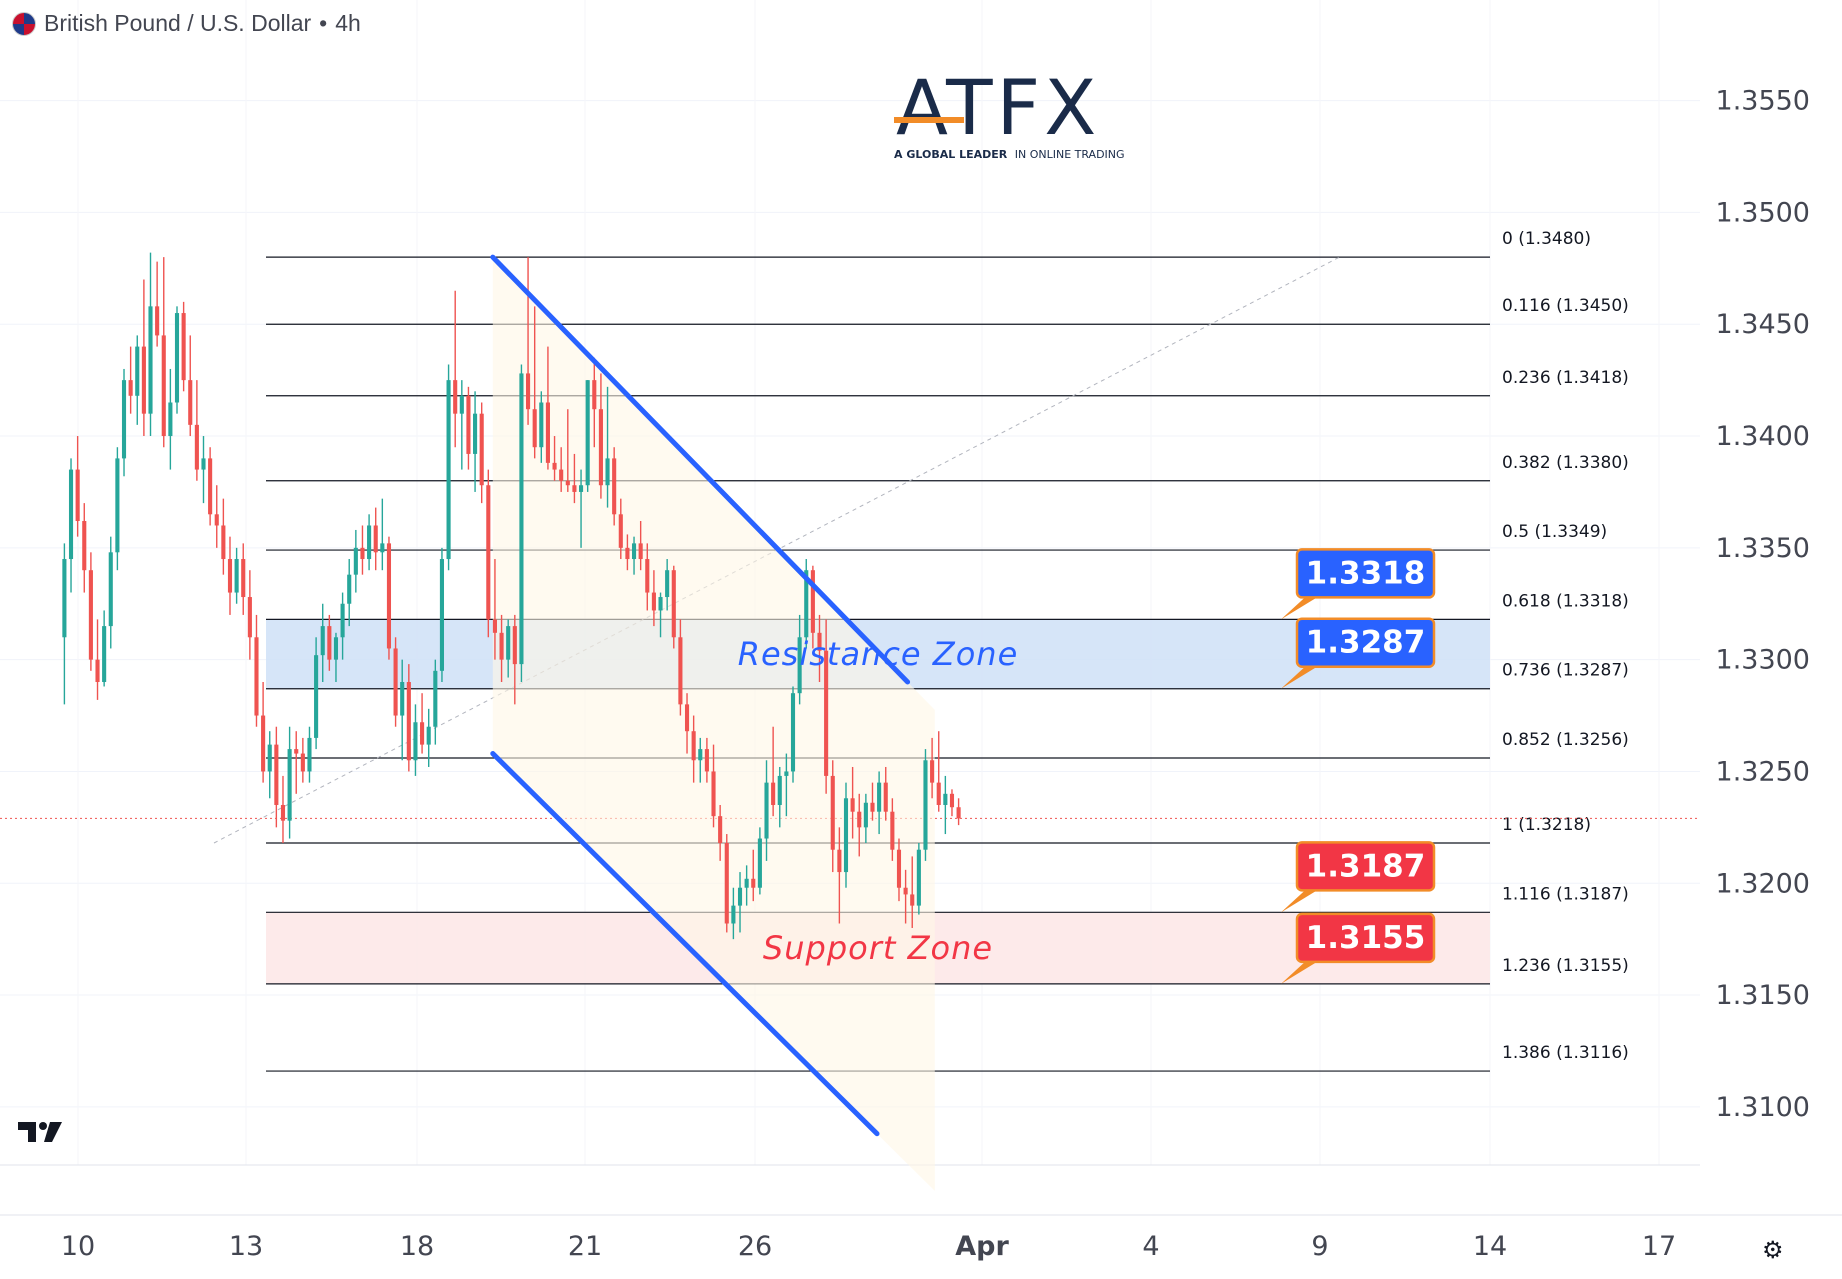 The height and width of the screenshot is (1279, 1842). What do you see at coordinates (1365, 573) in the screenshot?
I see `price-tag-box` at bounding box center [1365, 573].